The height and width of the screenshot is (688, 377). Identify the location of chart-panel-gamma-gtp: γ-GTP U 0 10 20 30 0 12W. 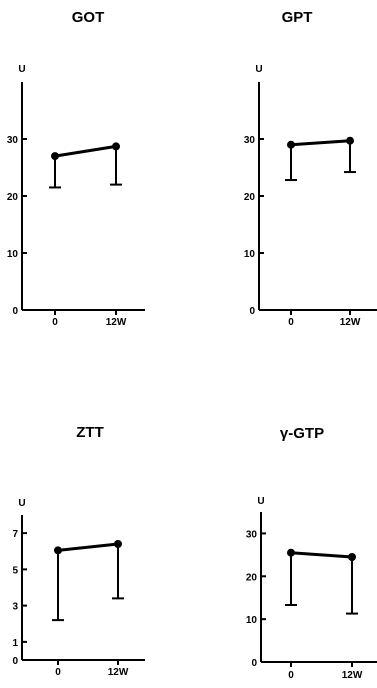
(311, 553).